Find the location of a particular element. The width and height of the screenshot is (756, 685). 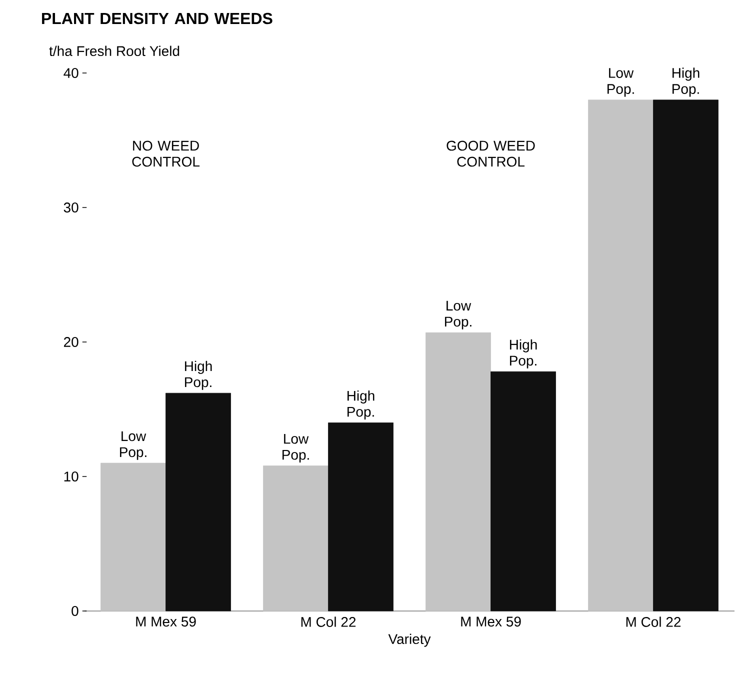

y-tick-label: 40 is located at coordinates (71, 73).